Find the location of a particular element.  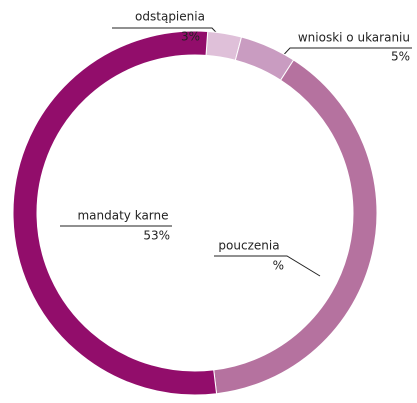

value-label: 5% is located at coordinates (400, 57).